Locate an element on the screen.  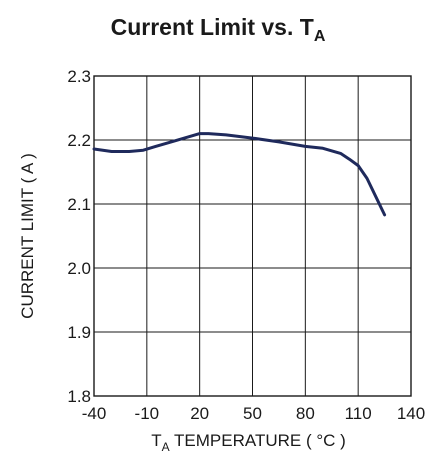
x-tick-label: -10 is located at coordinates (147, 413).